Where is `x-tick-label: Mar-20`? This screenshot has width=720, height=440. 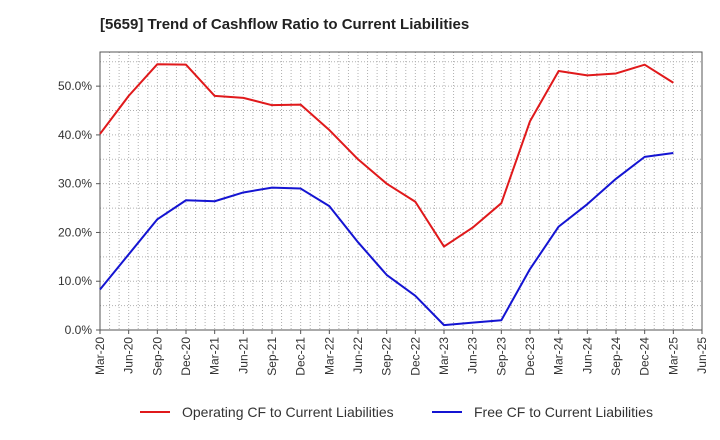
x-tick-label: Mar-20 is located at coordinates (100, 356).